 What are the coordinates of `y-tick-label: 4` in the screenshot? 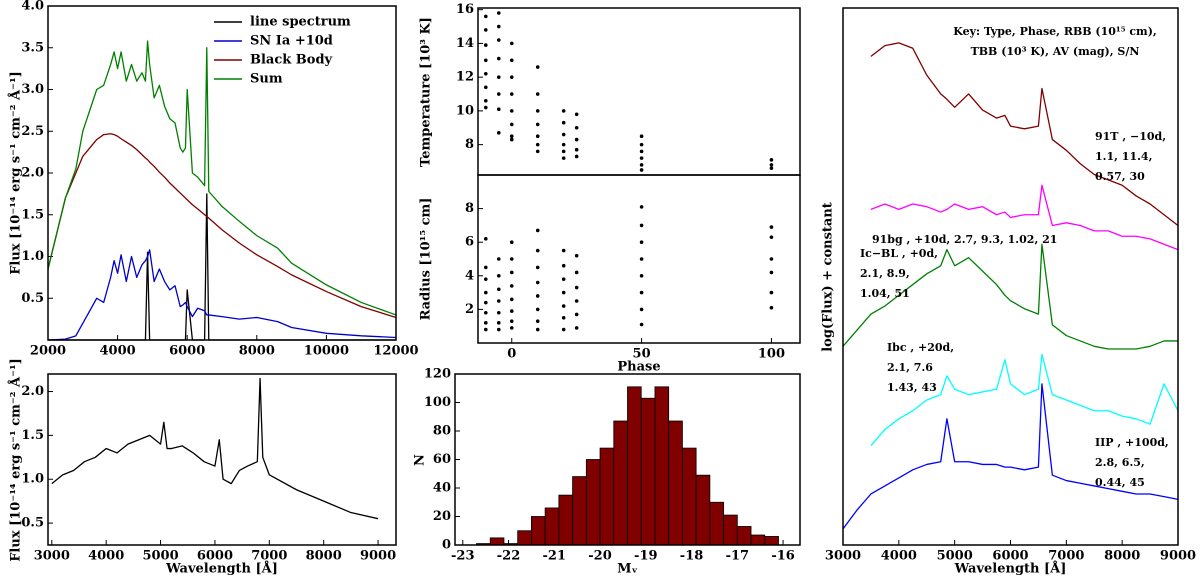 It's located at (469, 275).